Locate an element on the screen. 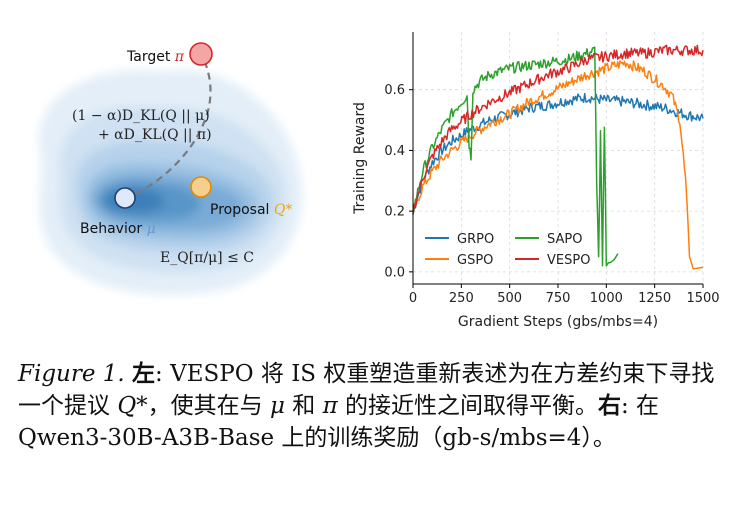 Image resolution: width=740 pixels, height=524 pixels. divergence-path is located at coordinates (168, 126).